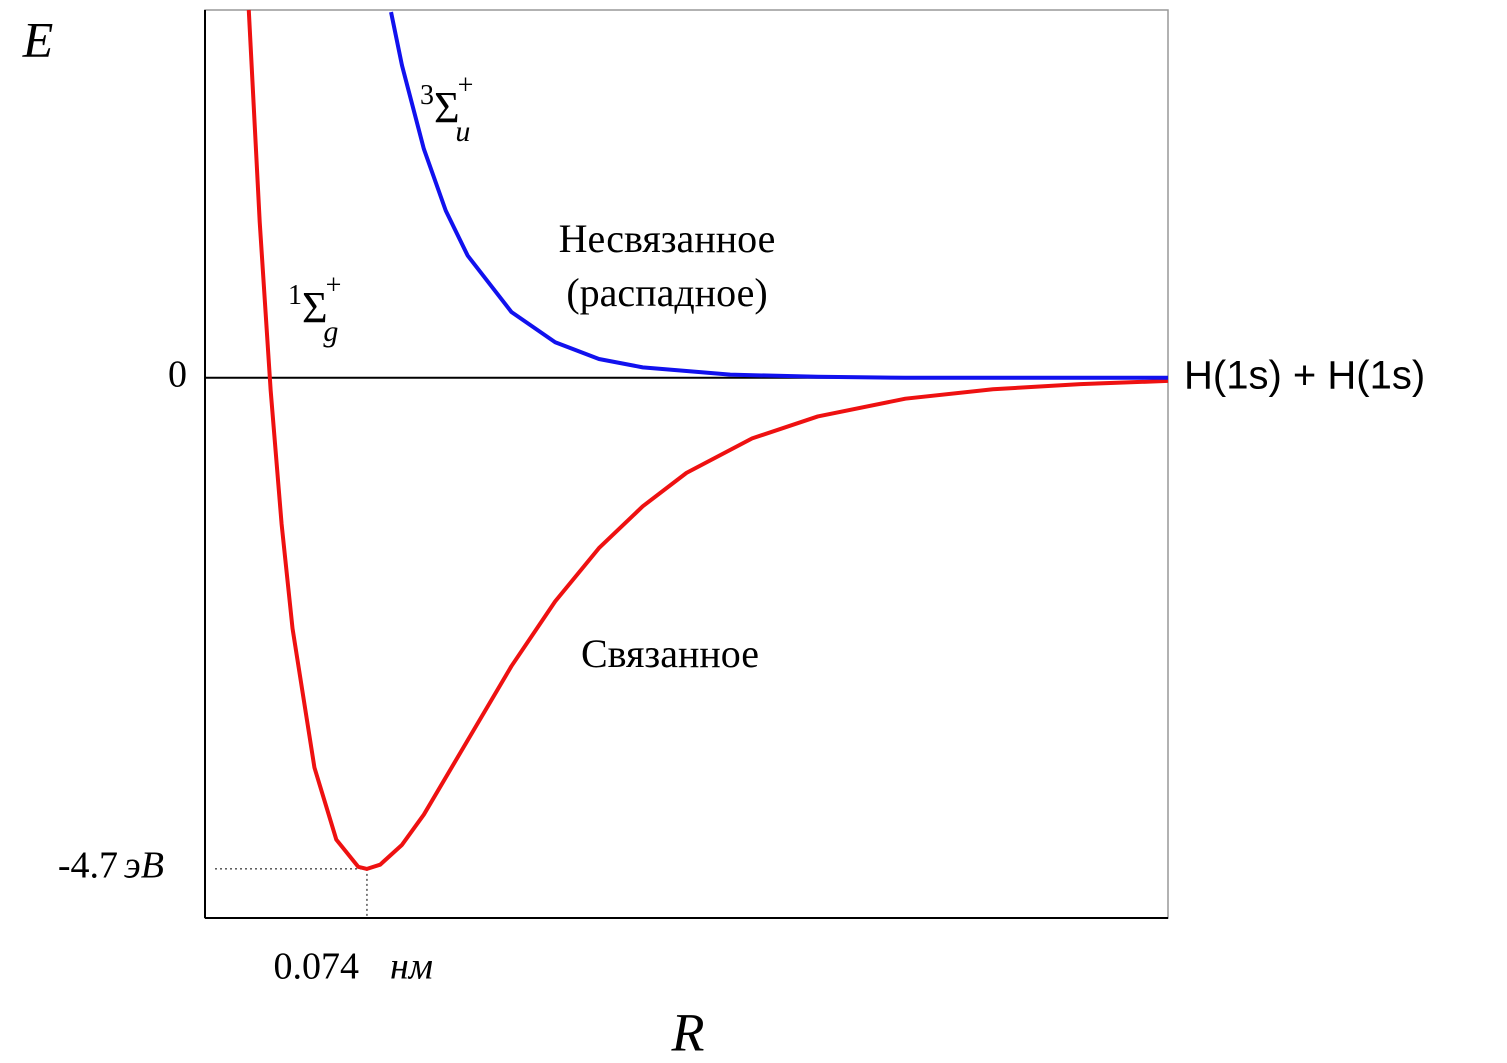  I want to click on antibonding-label: (распадное), so click(666, 292).